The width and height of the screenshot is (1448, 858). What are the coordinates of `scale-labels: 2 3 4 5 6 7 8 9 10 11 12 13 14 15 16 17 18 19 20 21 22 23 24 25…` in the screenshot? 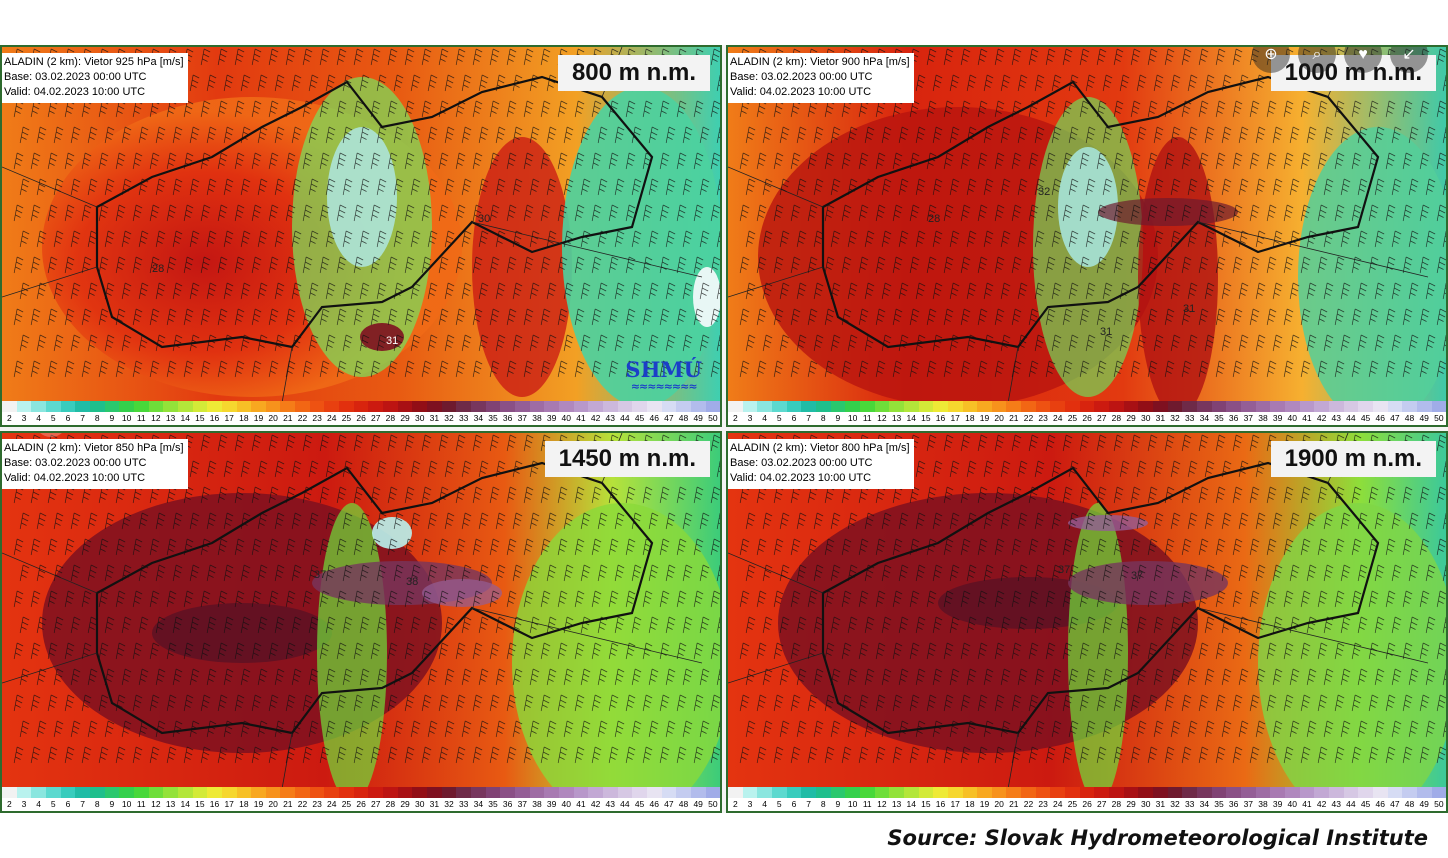 It's located at (361, 804).